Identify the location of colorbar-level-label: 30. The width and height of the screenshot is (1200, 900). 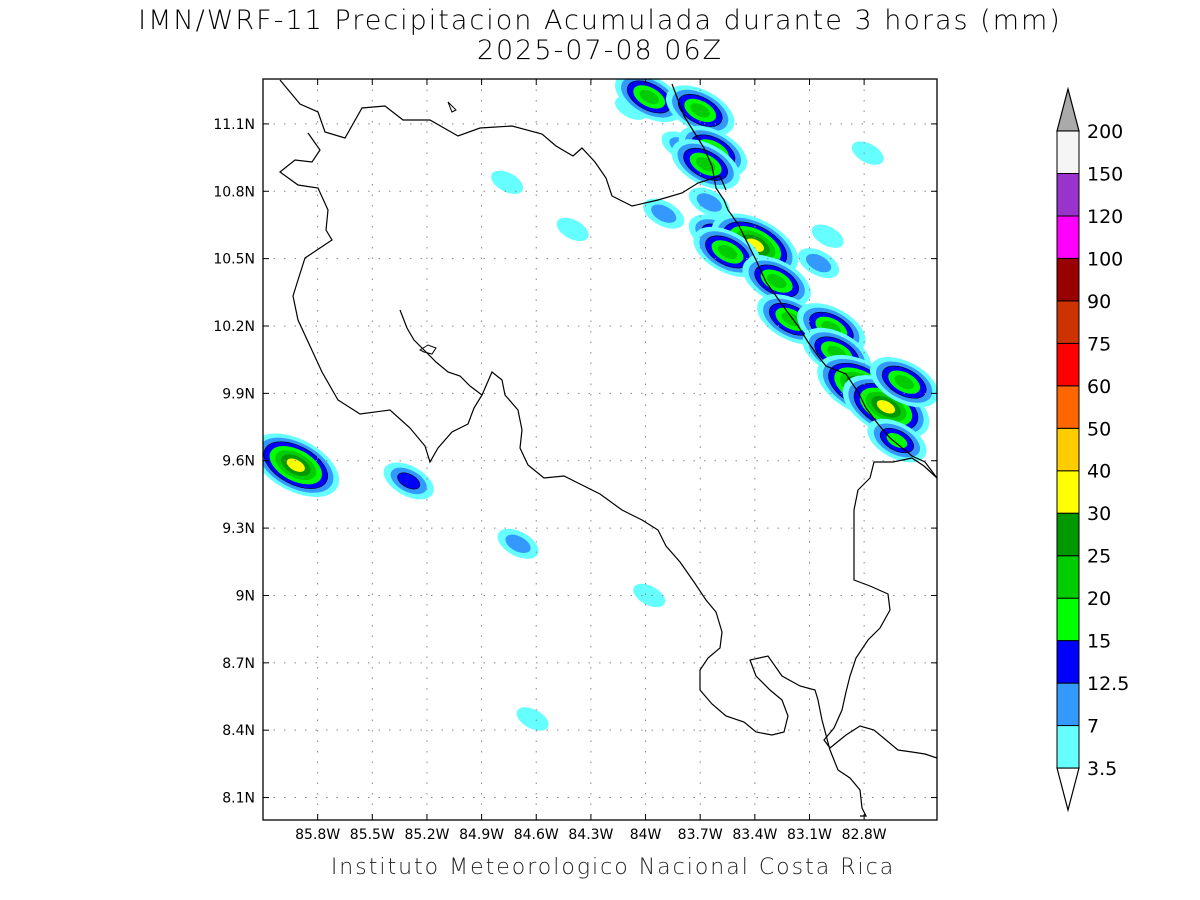
(1099, 514).